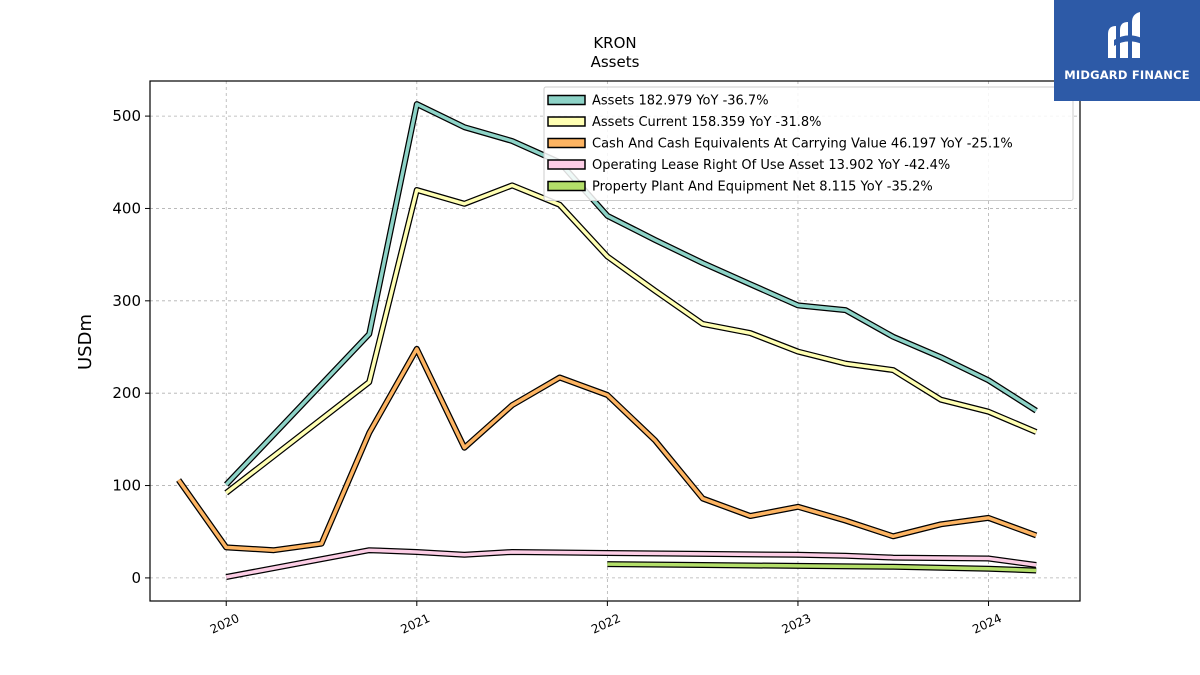 The image size is (1200, 675). Describe the element at coordinates (126, 208) in the screenshot. I see `y-tick-label: 400` at that location.